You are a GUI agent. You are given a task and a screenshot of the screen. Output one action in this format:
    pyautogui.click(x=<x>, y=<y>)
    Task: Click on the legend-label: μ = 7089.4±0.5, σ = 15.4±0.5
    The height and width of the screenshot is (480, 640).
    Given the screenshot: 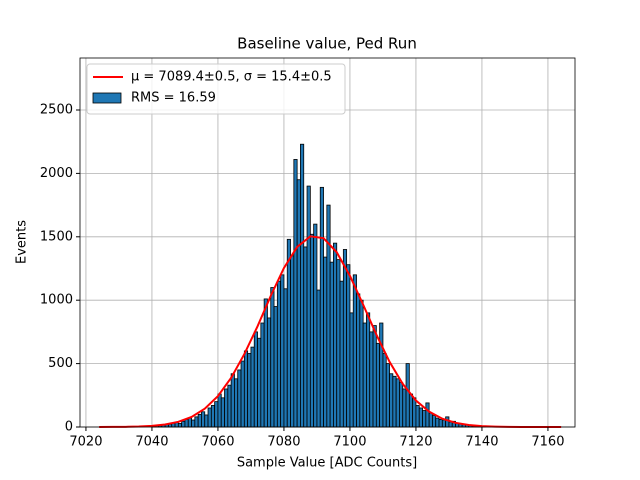 What is the action you would take?
    pyautogui.click(x=231, y=77)
    